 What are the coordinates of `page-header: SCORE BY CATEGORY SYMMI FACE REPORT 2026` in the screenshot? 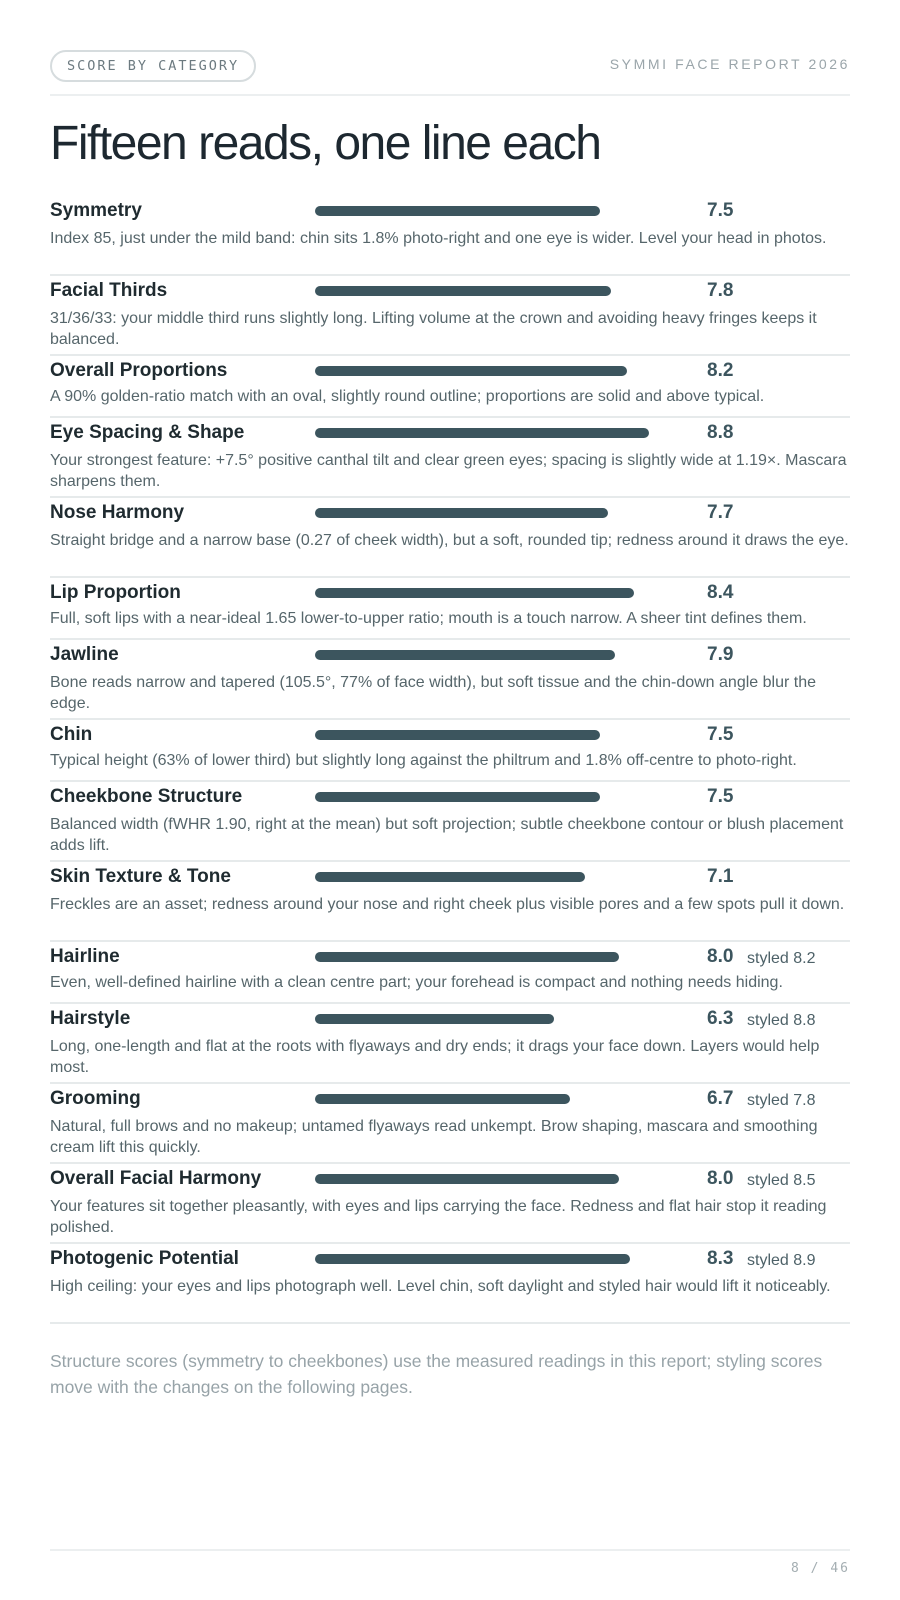 It's located at (450, 73).